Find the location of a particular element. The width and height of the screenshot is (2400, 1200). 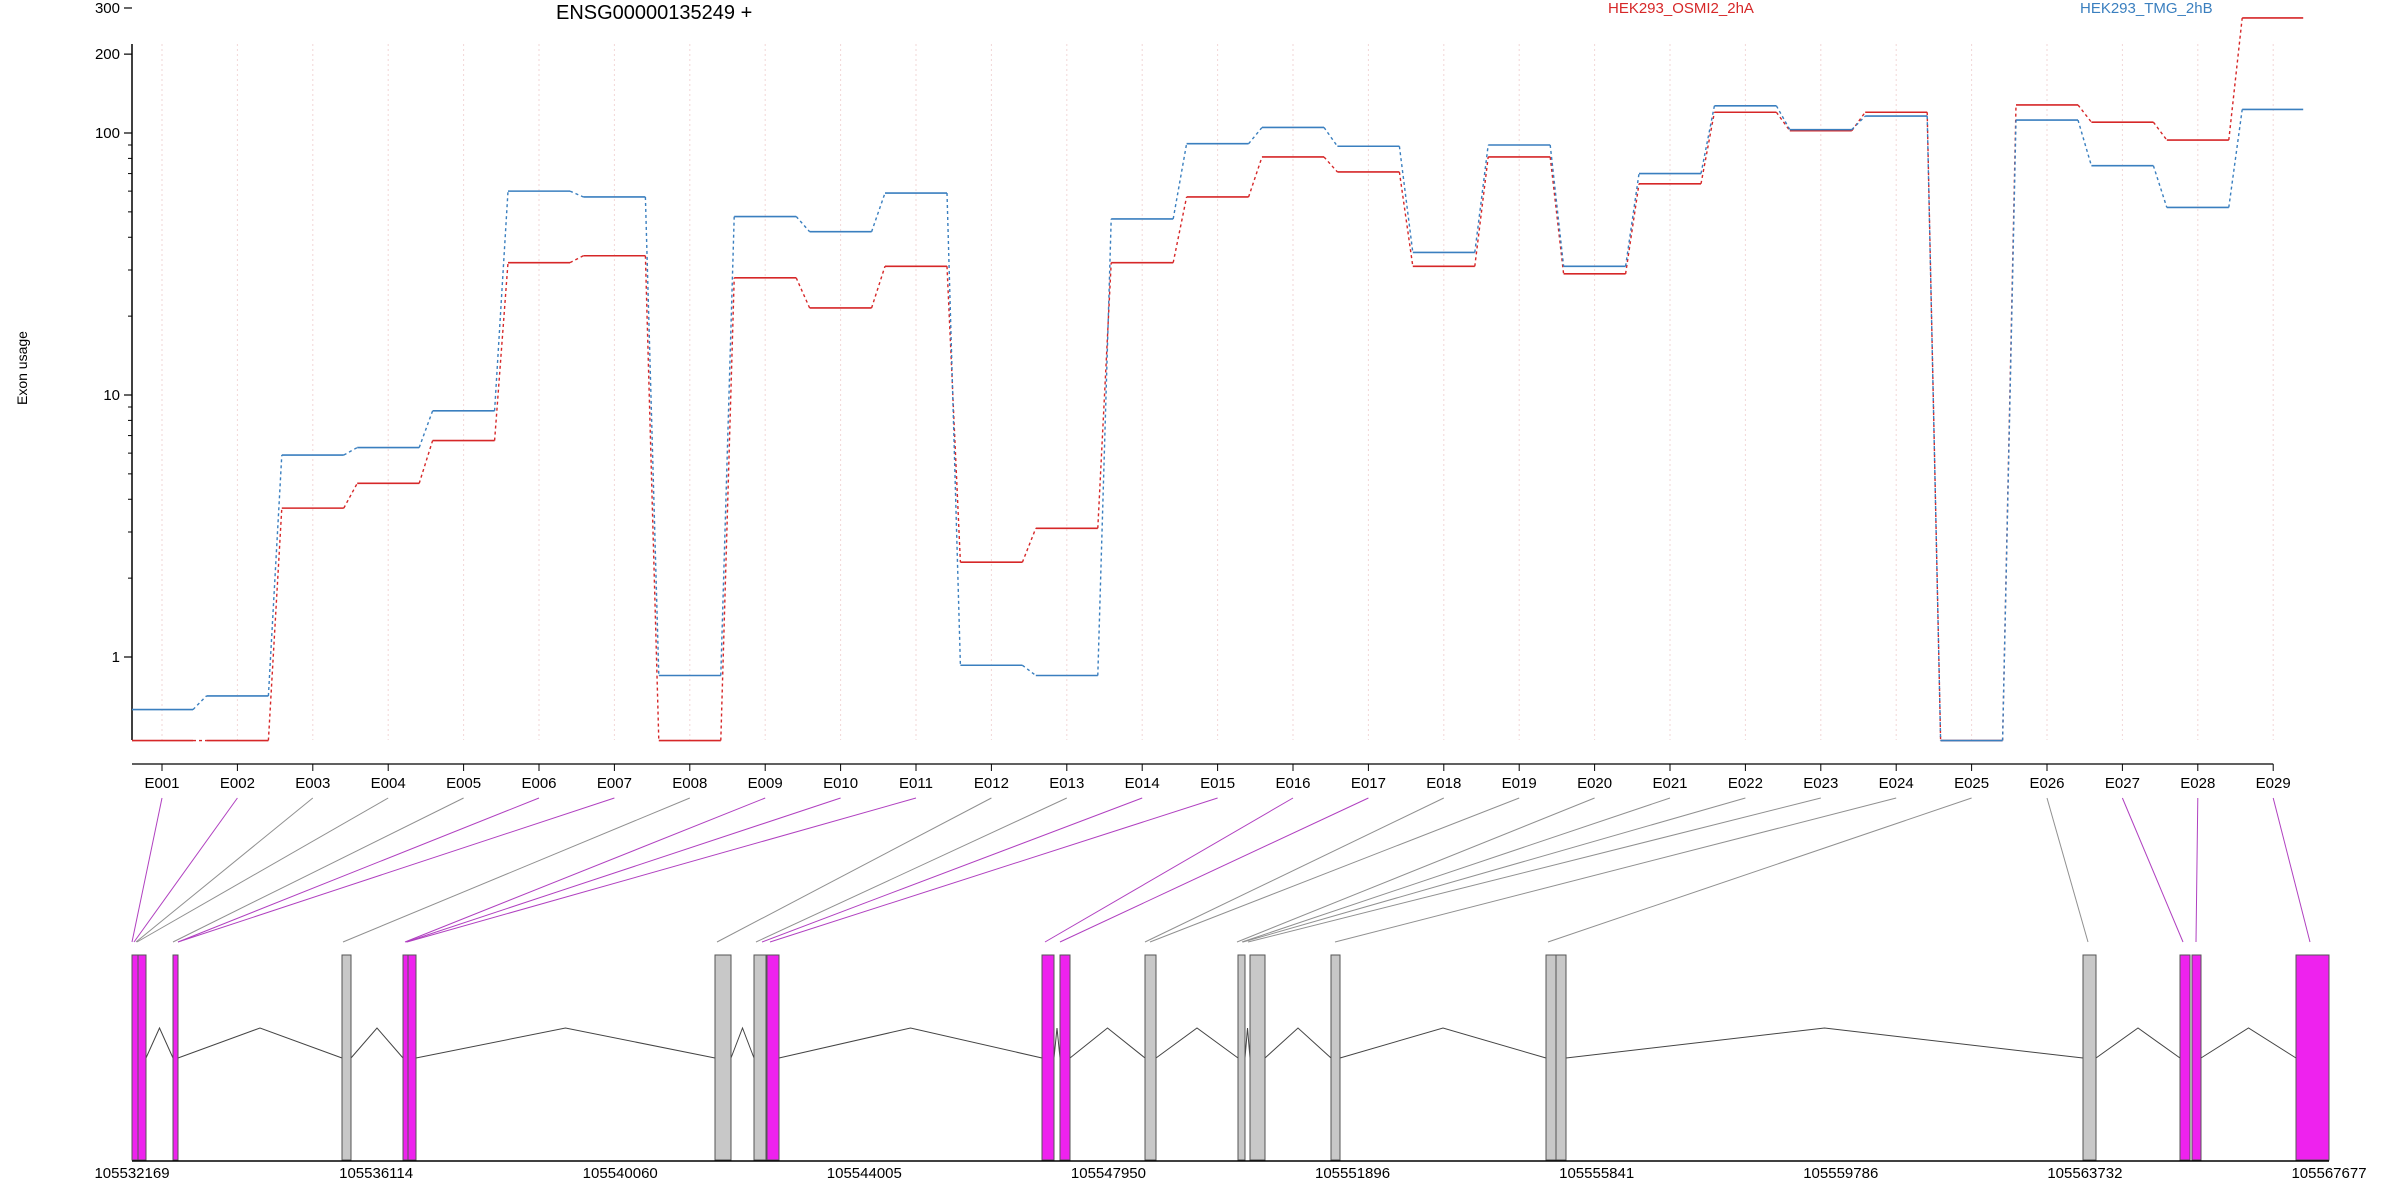

x-tick-label: E029 is located at coordinates (2273, 783).